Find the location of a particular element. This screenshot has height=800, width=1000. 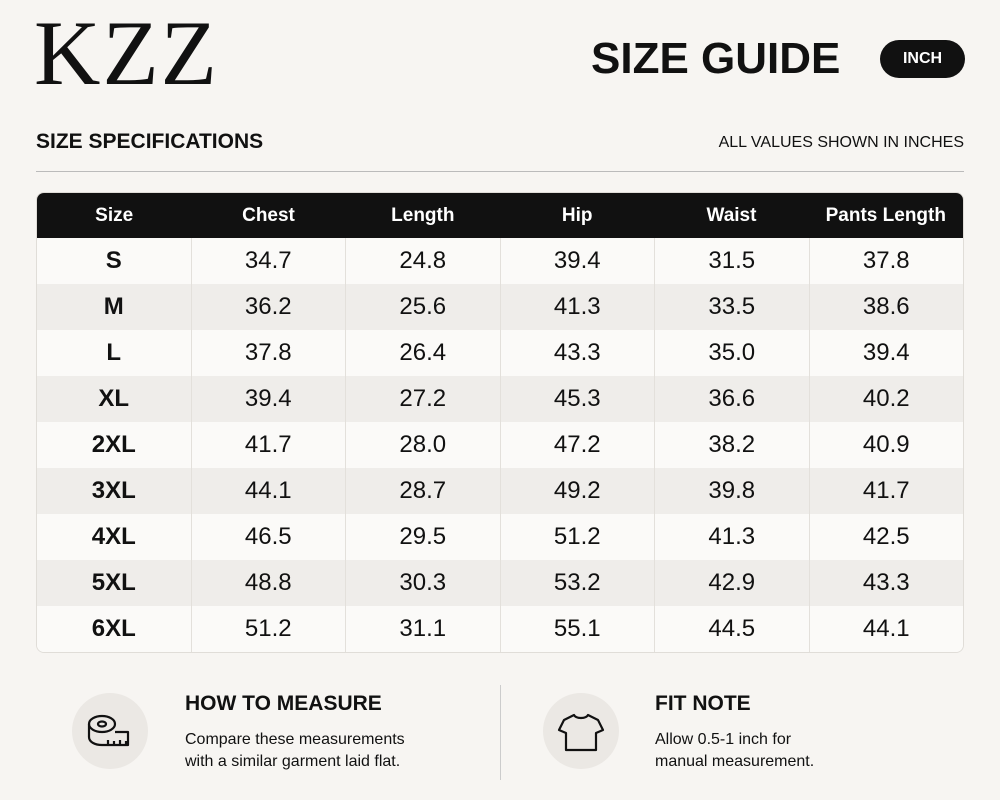

table-cell: M is located at coordinates (113, 306).